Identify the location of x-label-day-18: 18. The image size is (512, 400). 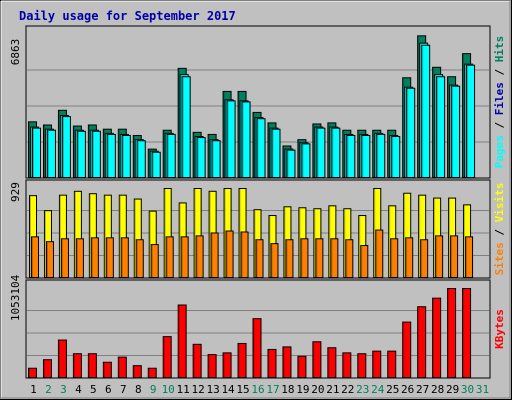
(287, 389).